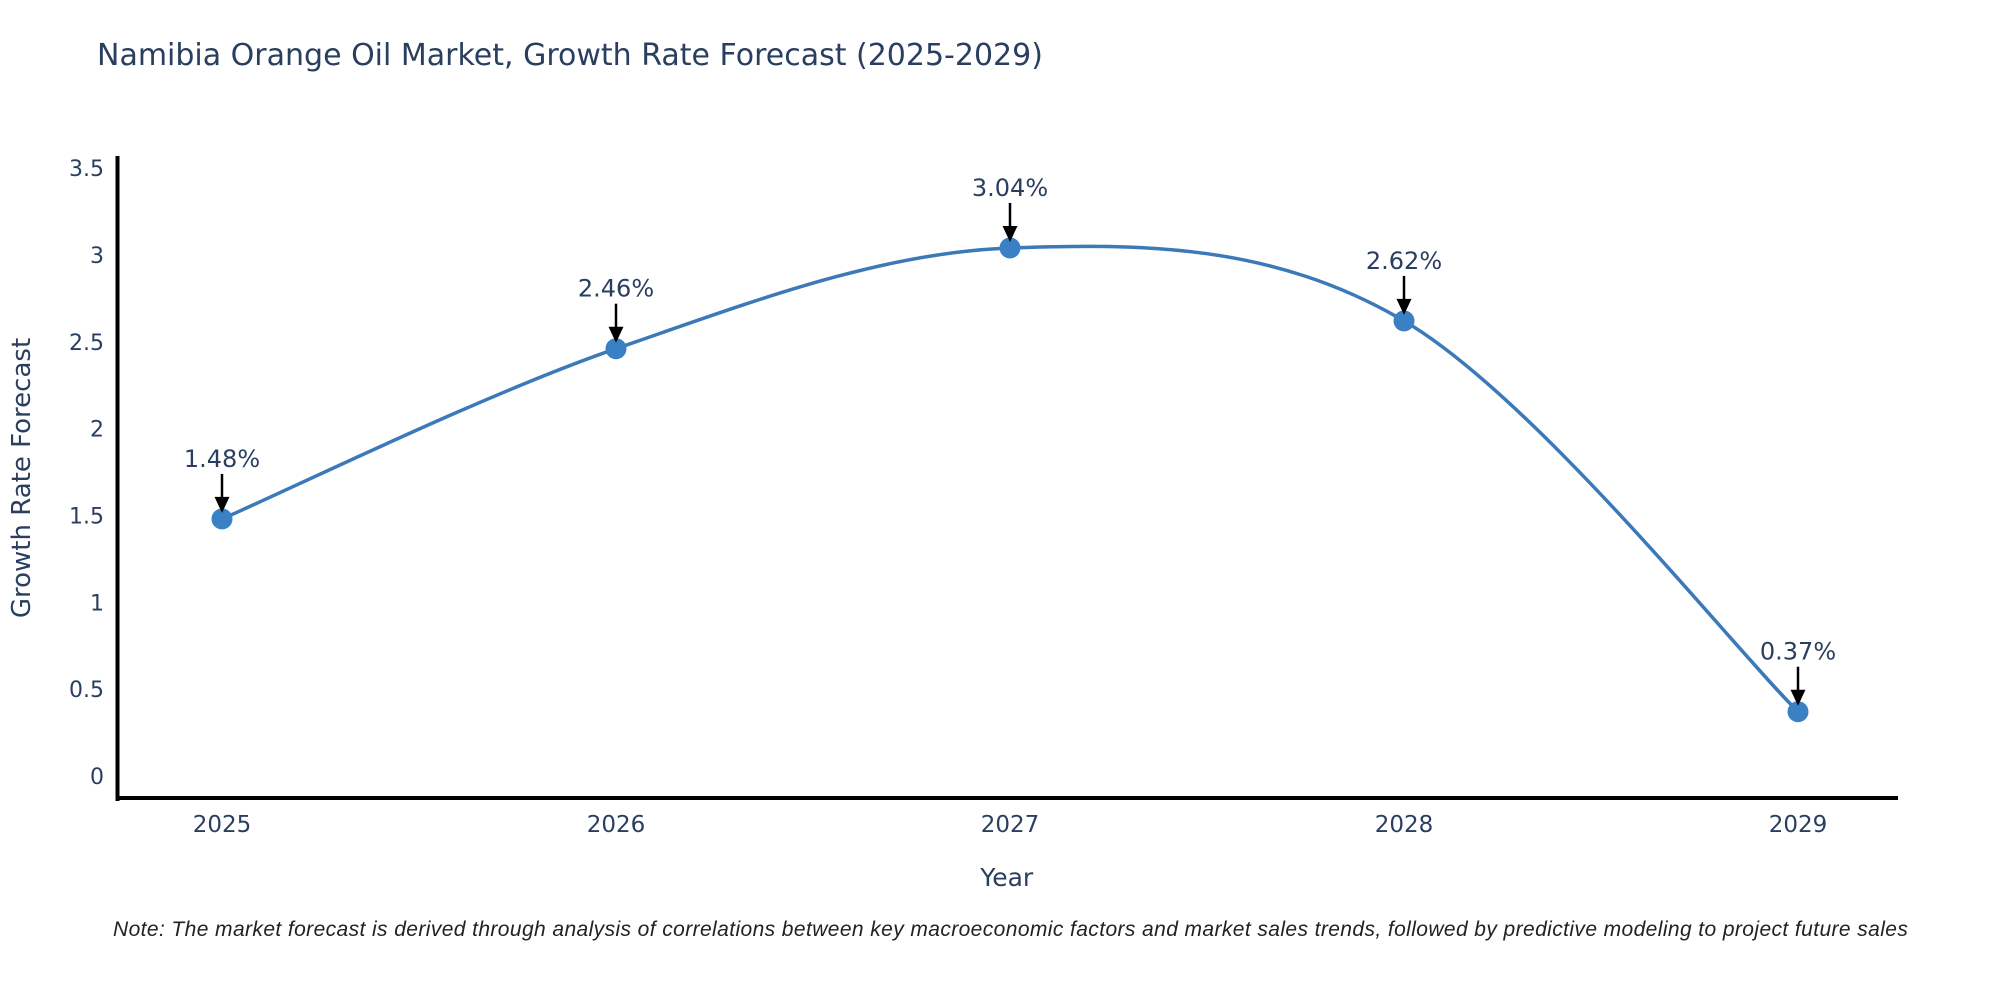 The image size is (2000, 1000). What do you see at coordinates (22, 478) in the screenshot?
I see `y-axis-title: Growth Rate Forecast` at bounding box center [22, 478].